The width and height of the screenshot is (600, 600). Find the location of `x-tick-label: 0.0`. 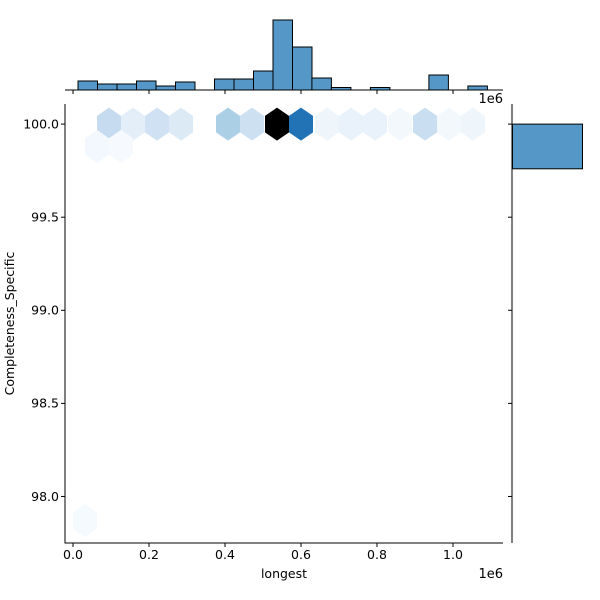

x-tick-label: 0.0 is located at coordinates (73, 554).